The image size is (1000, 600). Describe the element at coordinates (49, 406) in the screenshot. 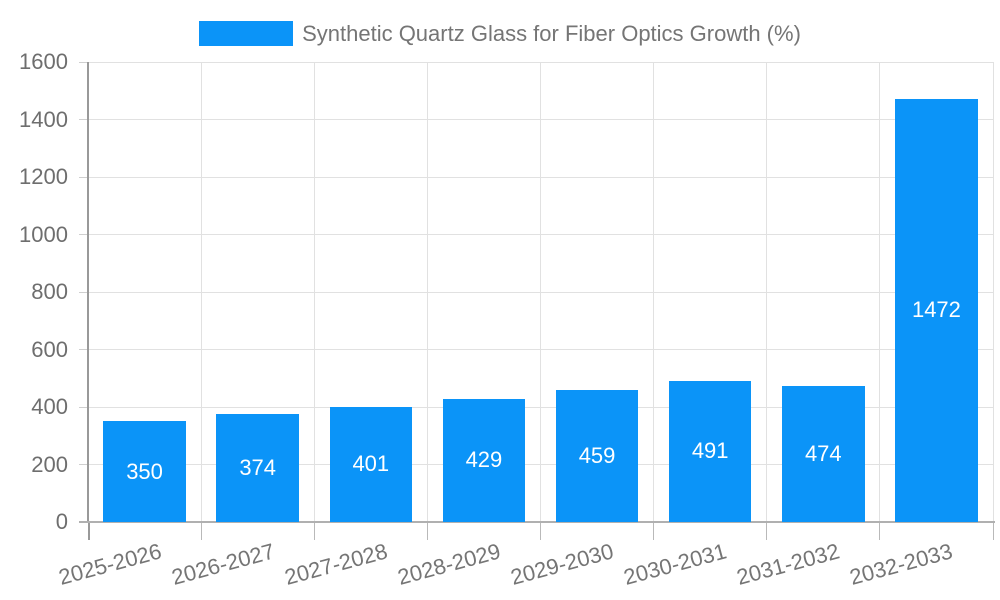

I see `y-axis-tick-label: 400` at that location.